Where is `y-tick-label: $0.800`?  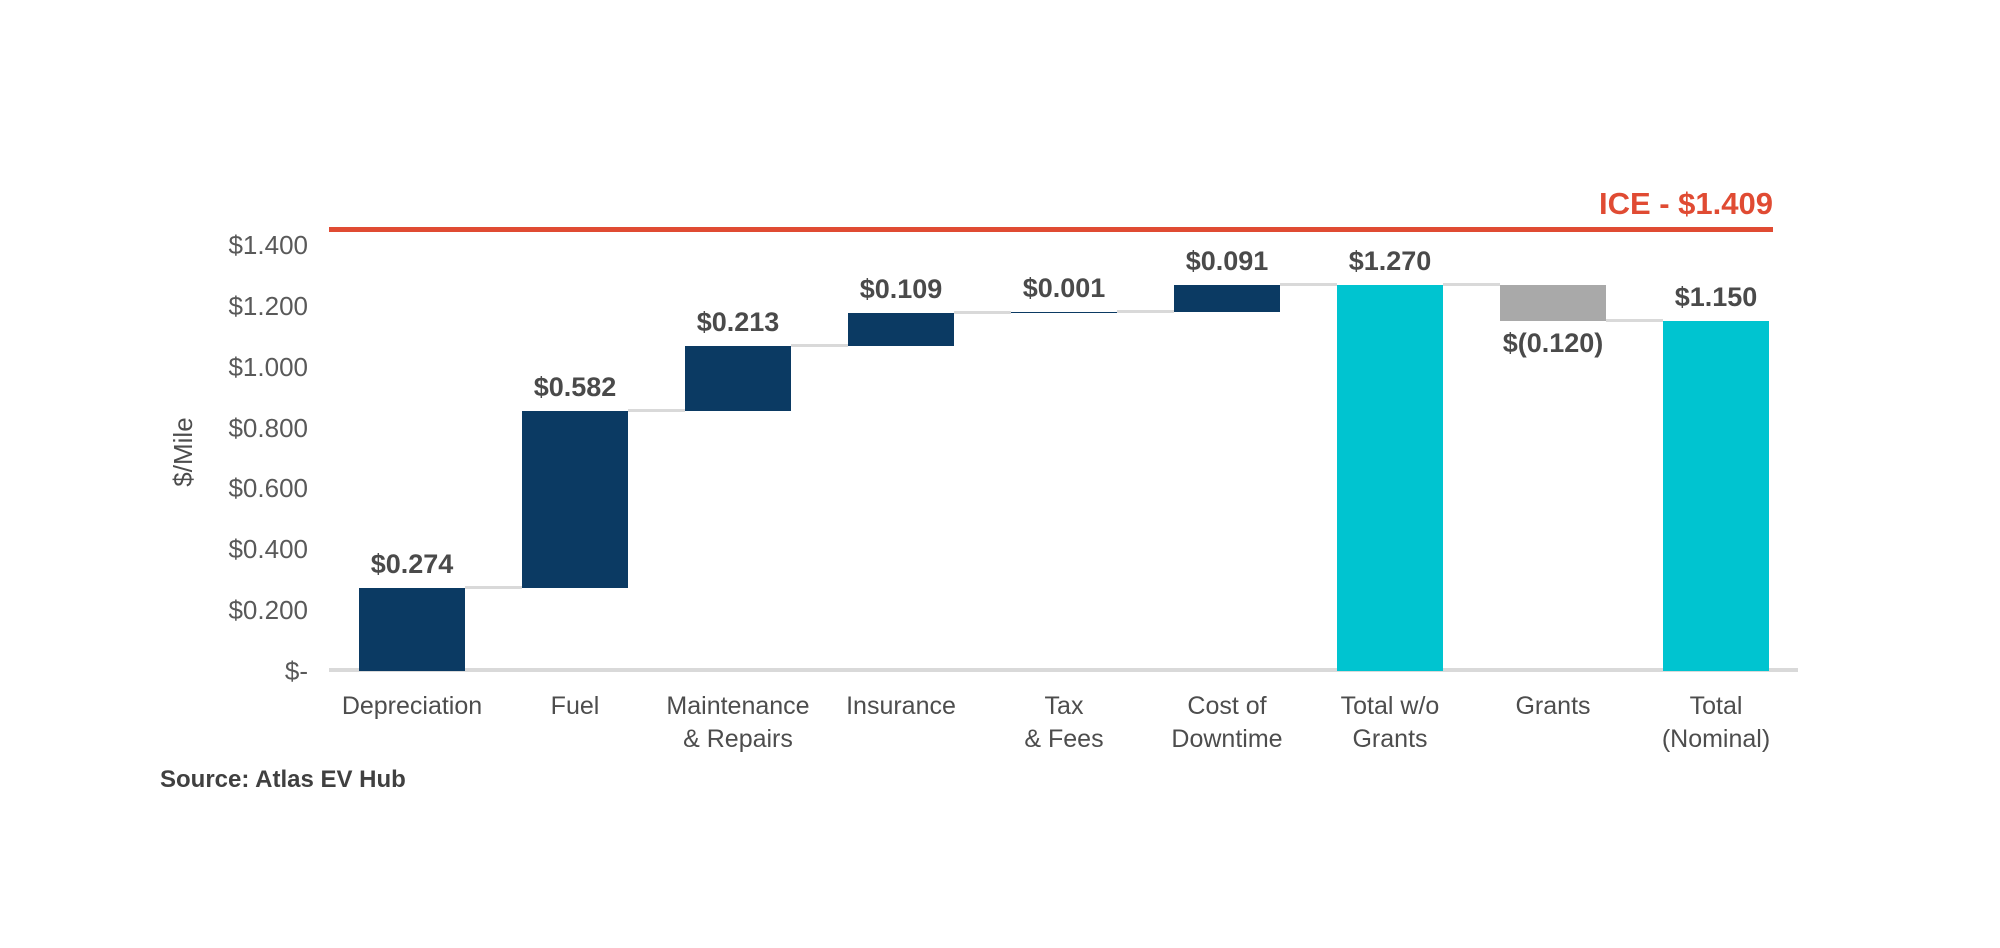
y-tick-label: $0.800 is located at coordinates (268, 427).